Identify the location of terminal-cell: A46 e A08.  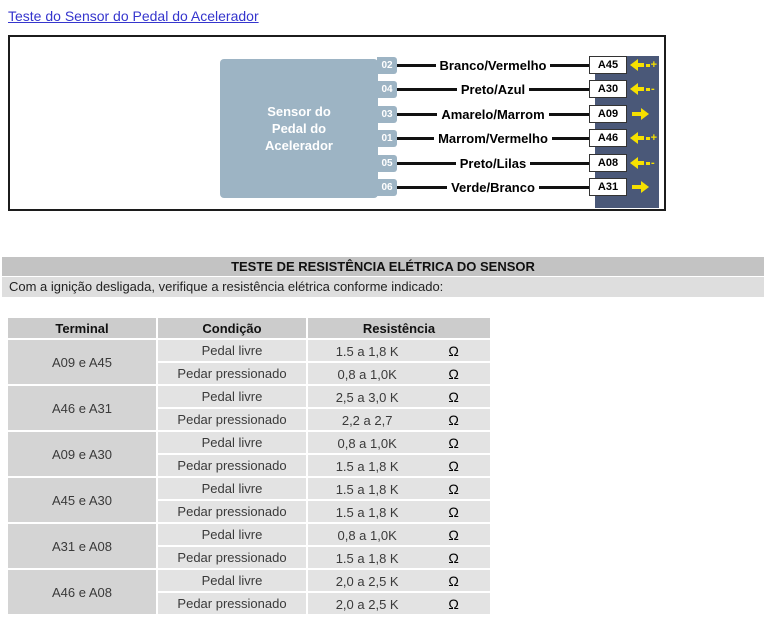
(82, 592).